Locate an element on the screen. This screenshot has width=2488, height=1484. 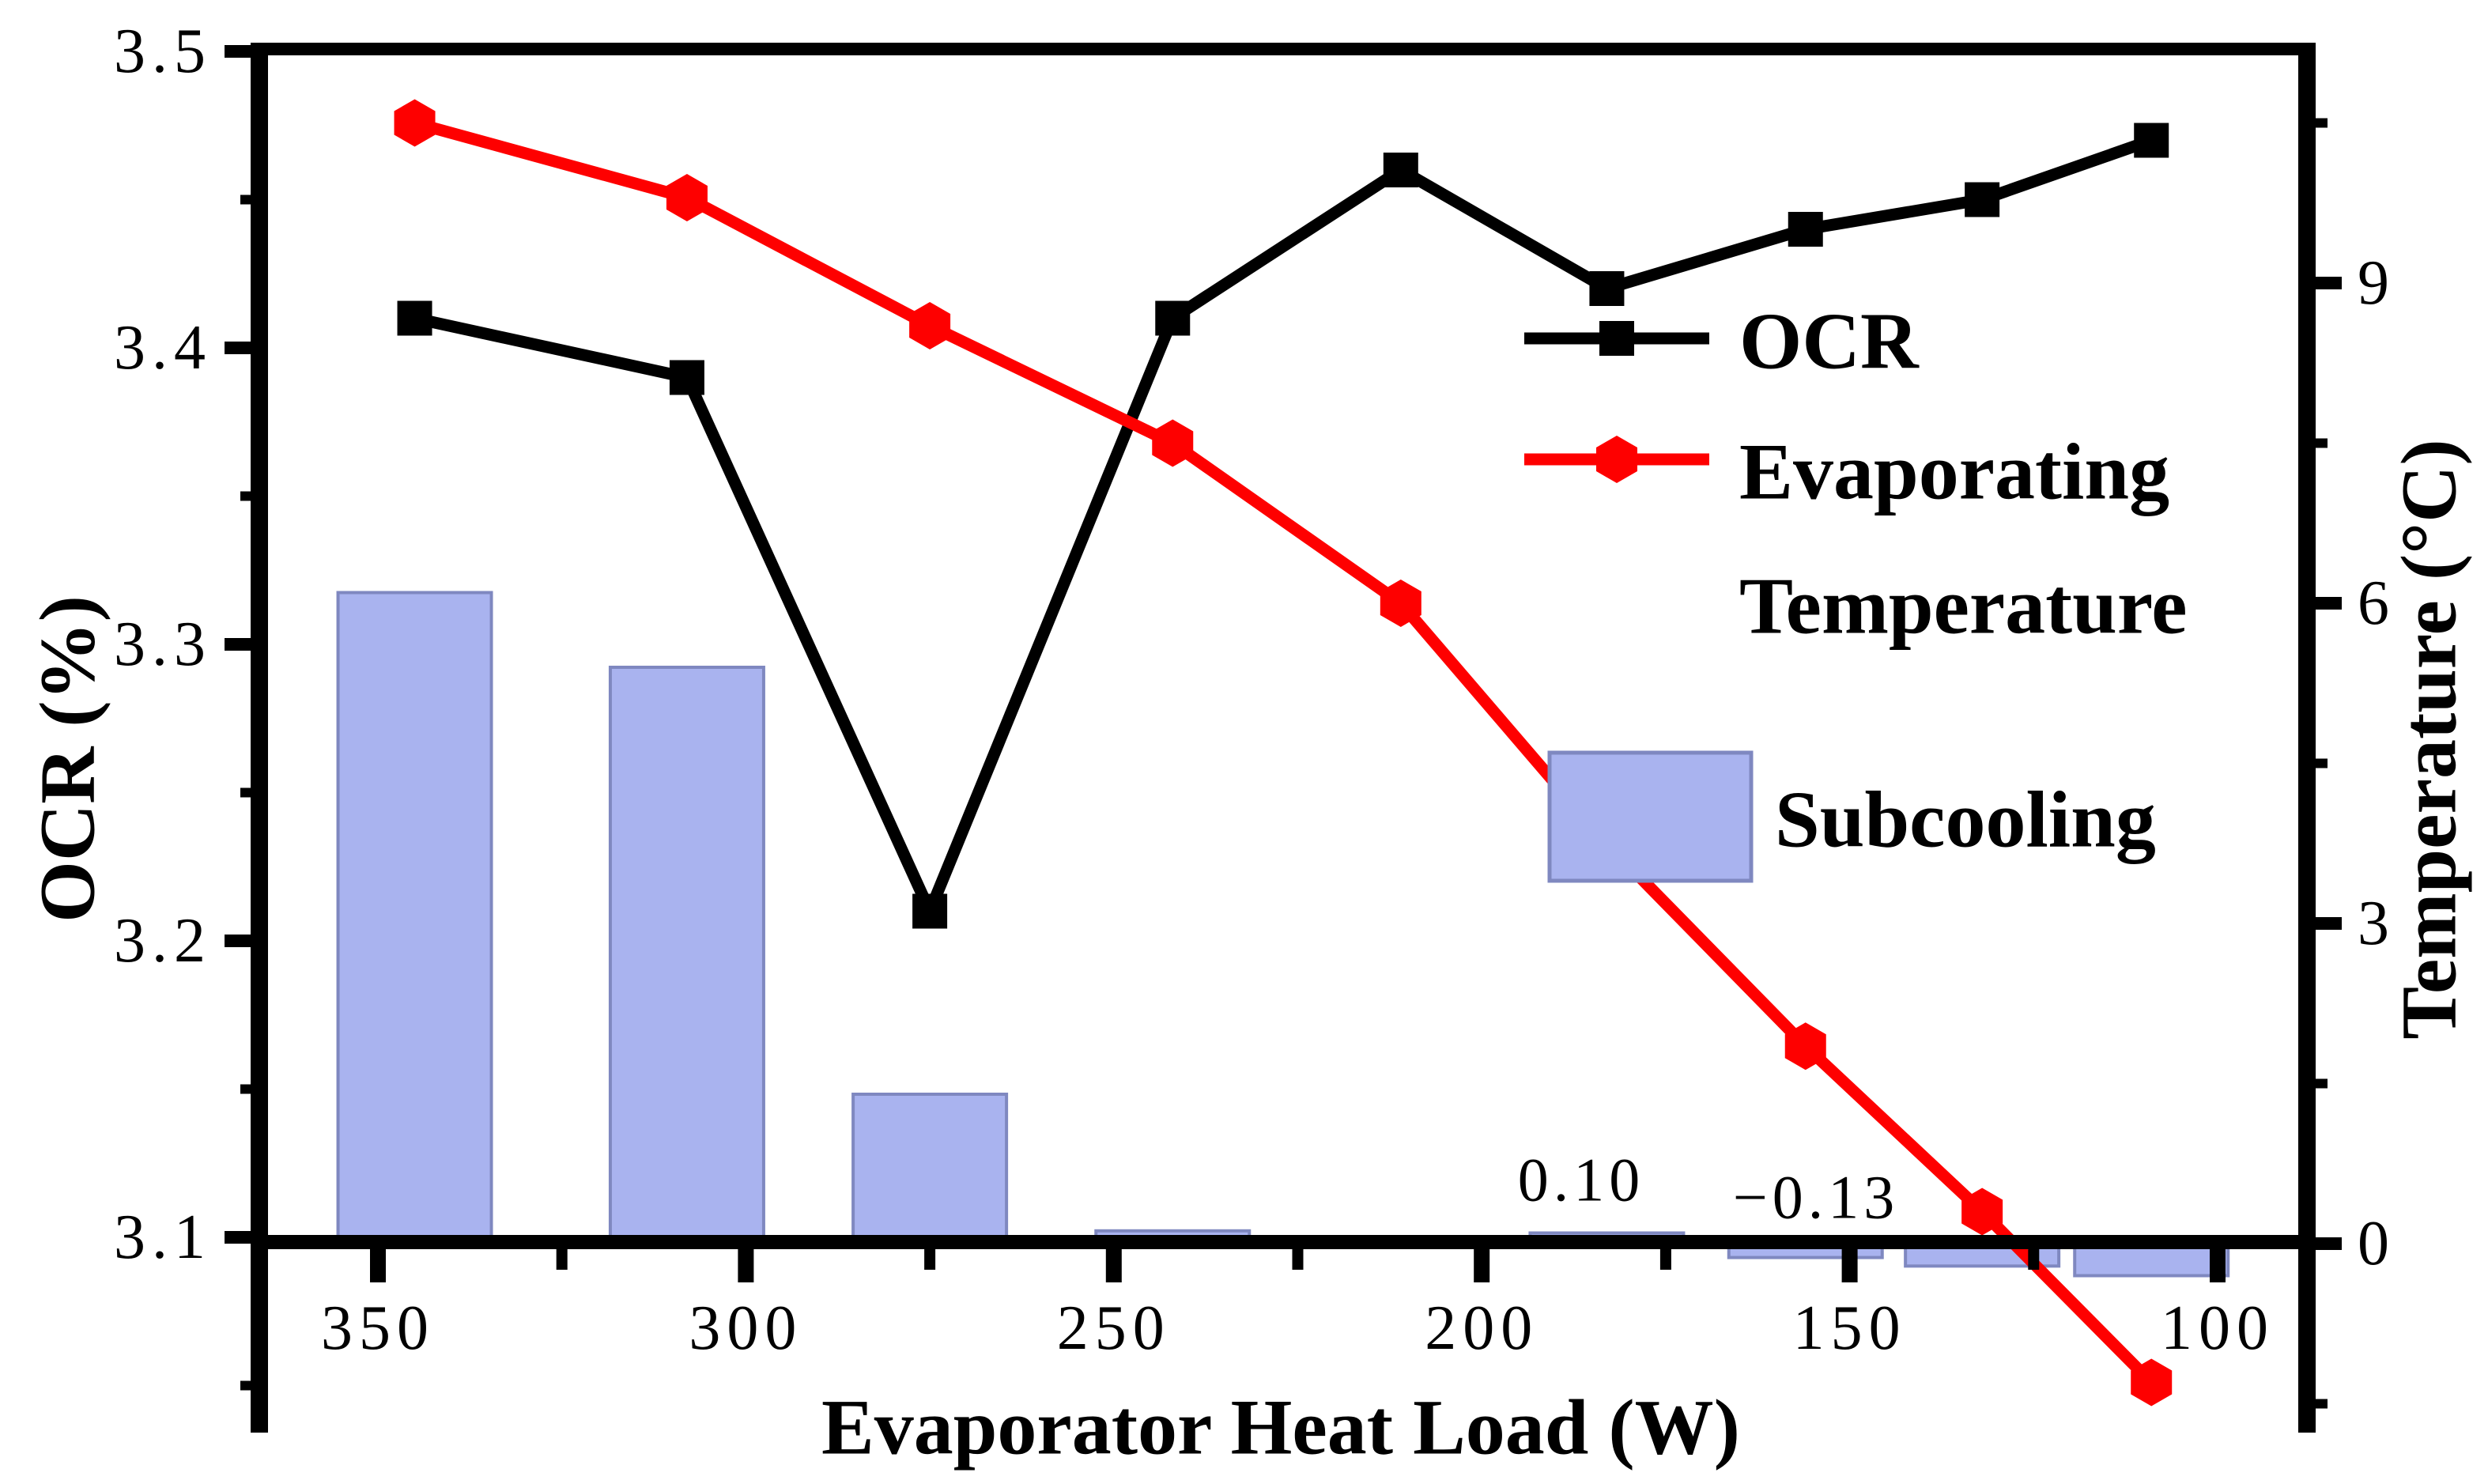
x-tick-label: 100 is located at coordinates (2218, 1328).